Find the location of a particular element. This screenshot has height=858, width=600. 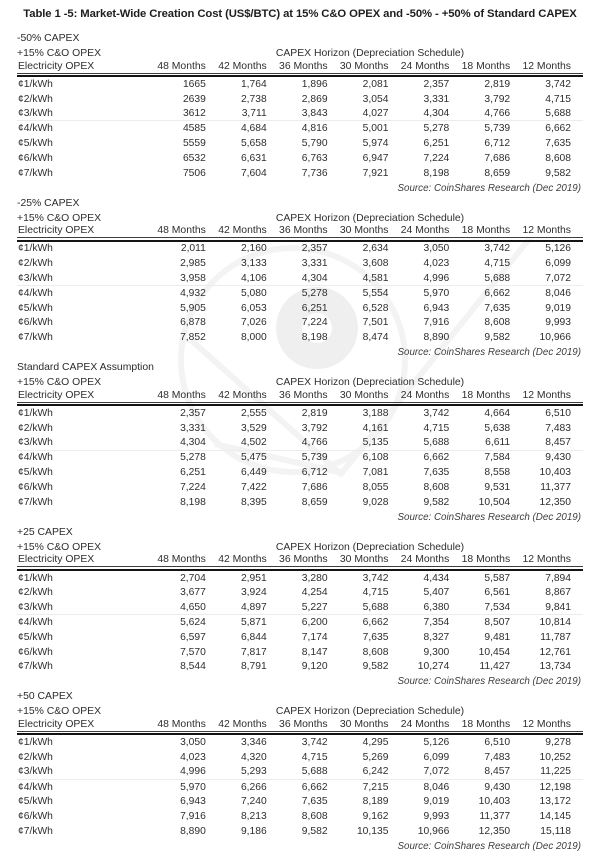

cost-value: 3,133 is located at coordinates (253, 264).